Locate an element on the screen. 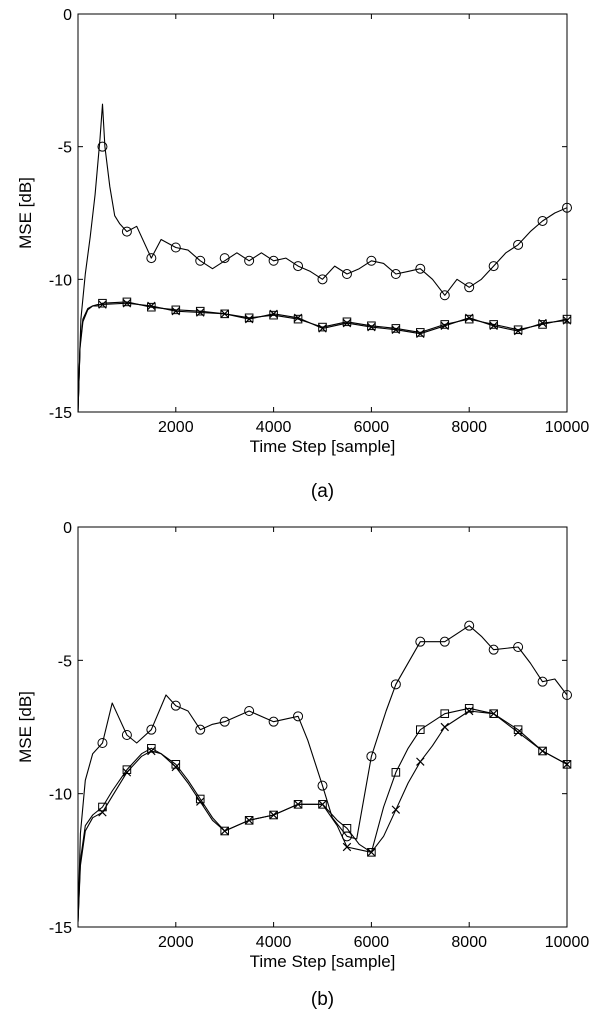 This screenshot has width=600, height=1012. panel-caption: (a) is located at coordinates (322, 491).